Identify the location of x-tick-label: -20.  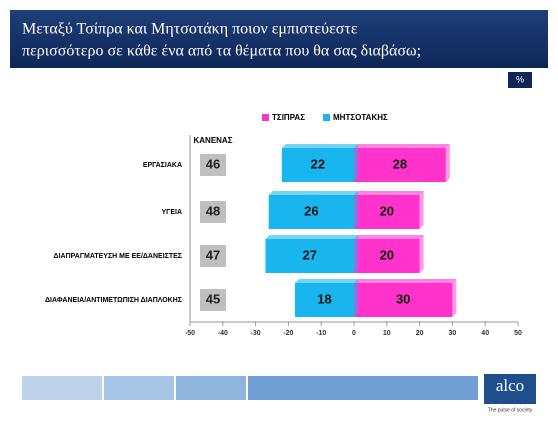
(288, 333).